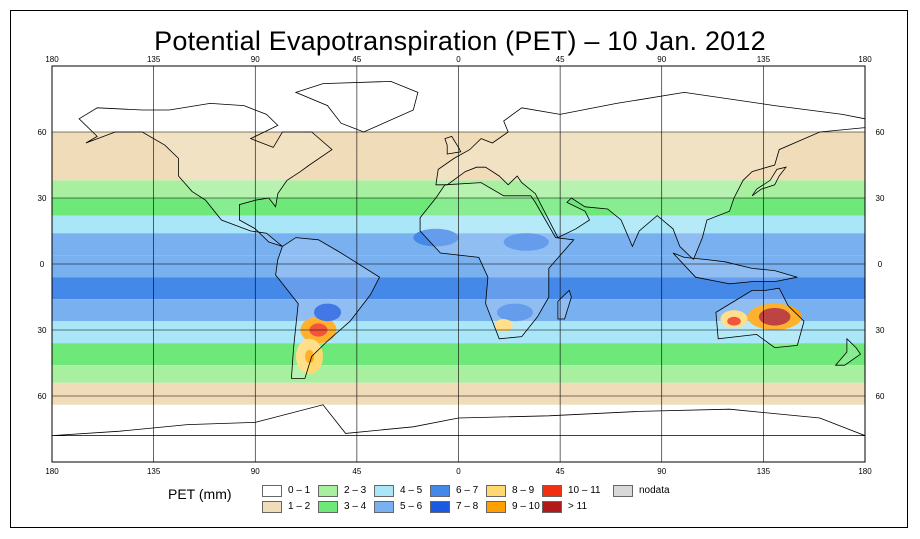 Image resolution: width=920 pixels, height=539 pixels. I want to click on legend-label: 7 – 8, so click(467, 506).